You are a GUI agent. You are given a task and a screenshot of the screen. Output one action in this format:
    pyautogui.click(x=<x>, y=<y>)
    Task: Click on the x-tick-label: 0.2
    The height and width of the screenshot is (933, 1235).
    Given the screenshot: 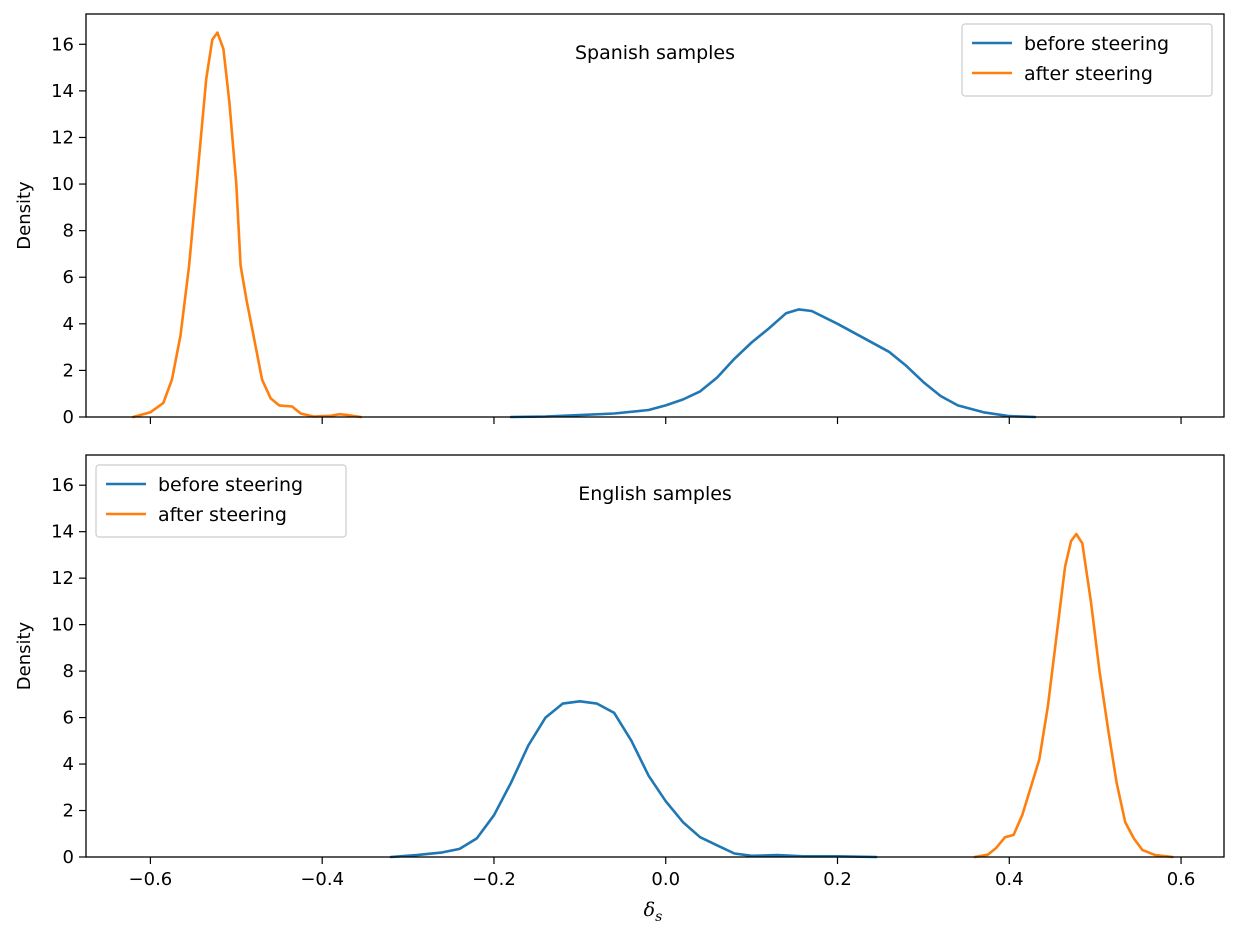 What is the action you would take?
    pyautogui.click(x=837, y=879)
    